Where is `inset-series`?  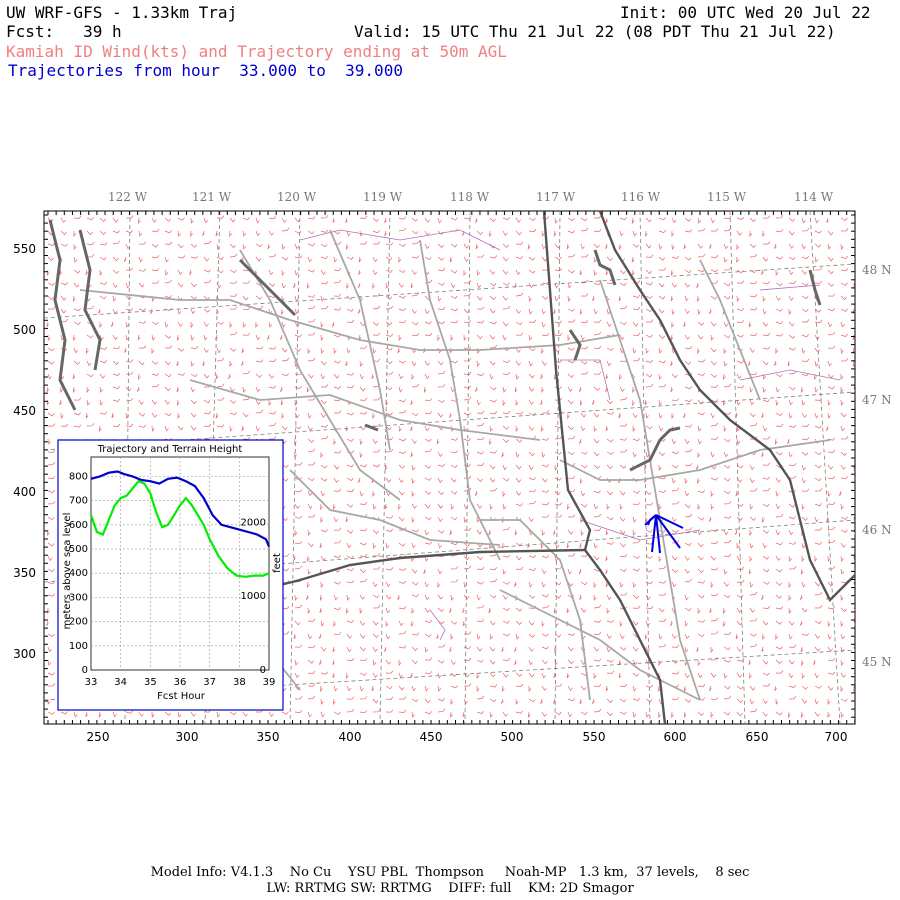 inset-series is located at coordinates (180, 524).